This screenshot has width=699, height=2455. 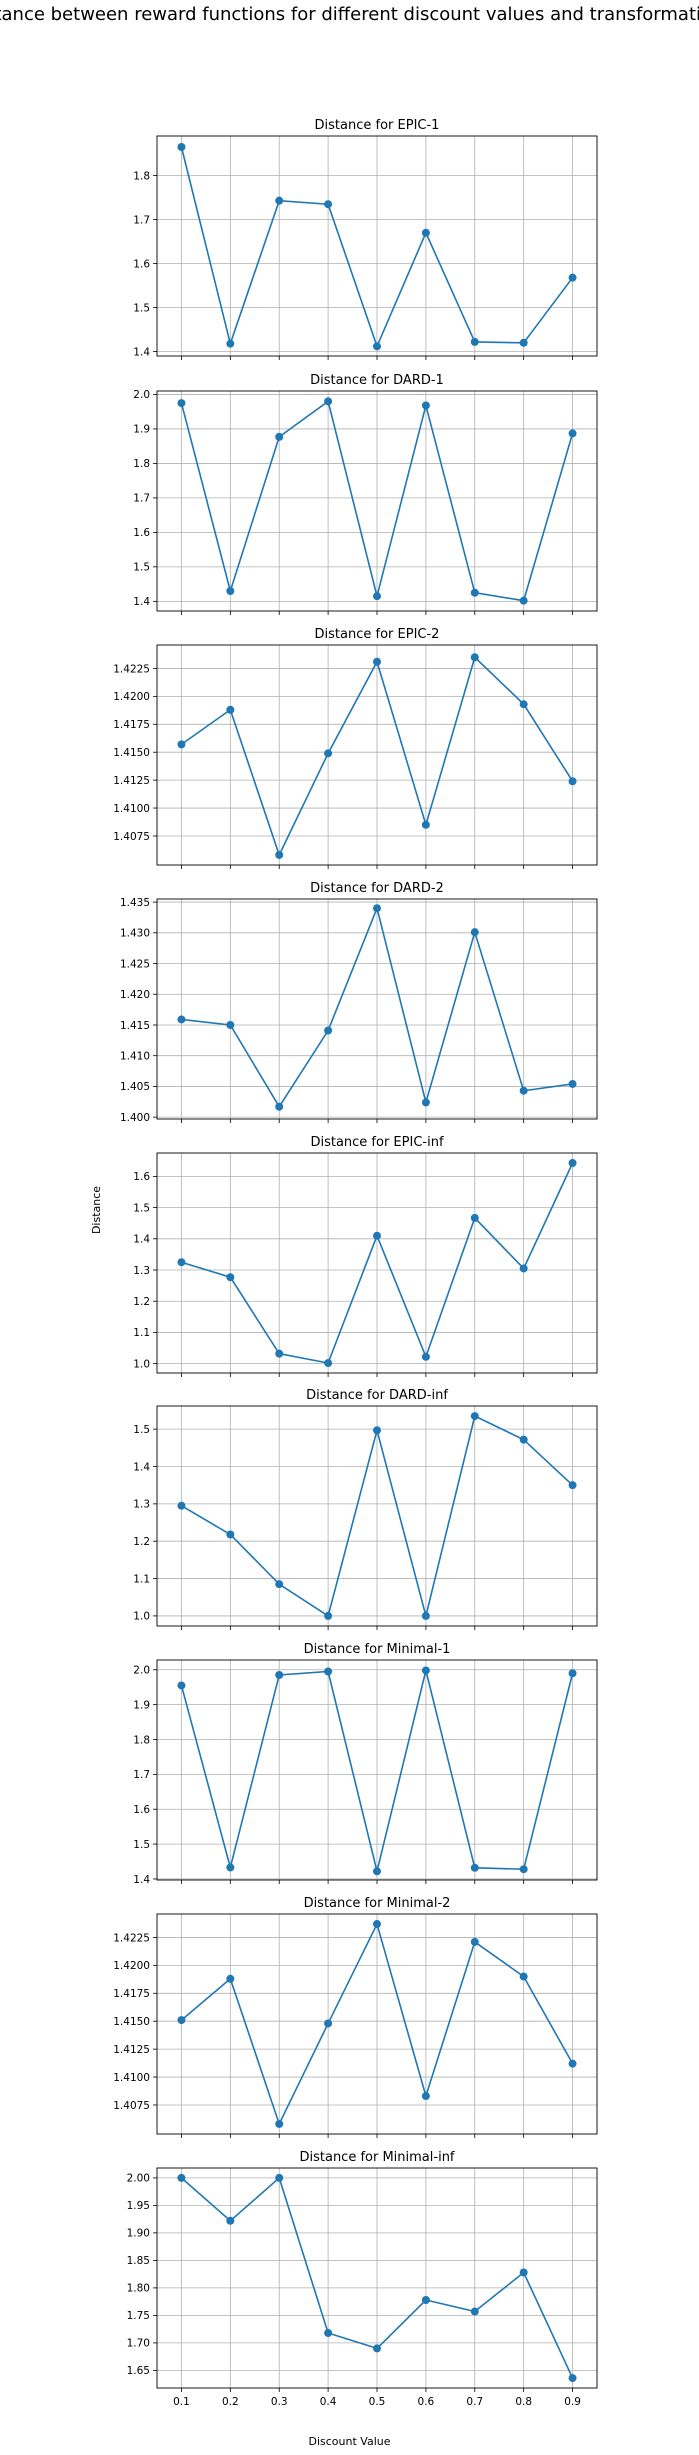 I want to click on y-tick-label: 1.1, so click(x=141, y=1333).